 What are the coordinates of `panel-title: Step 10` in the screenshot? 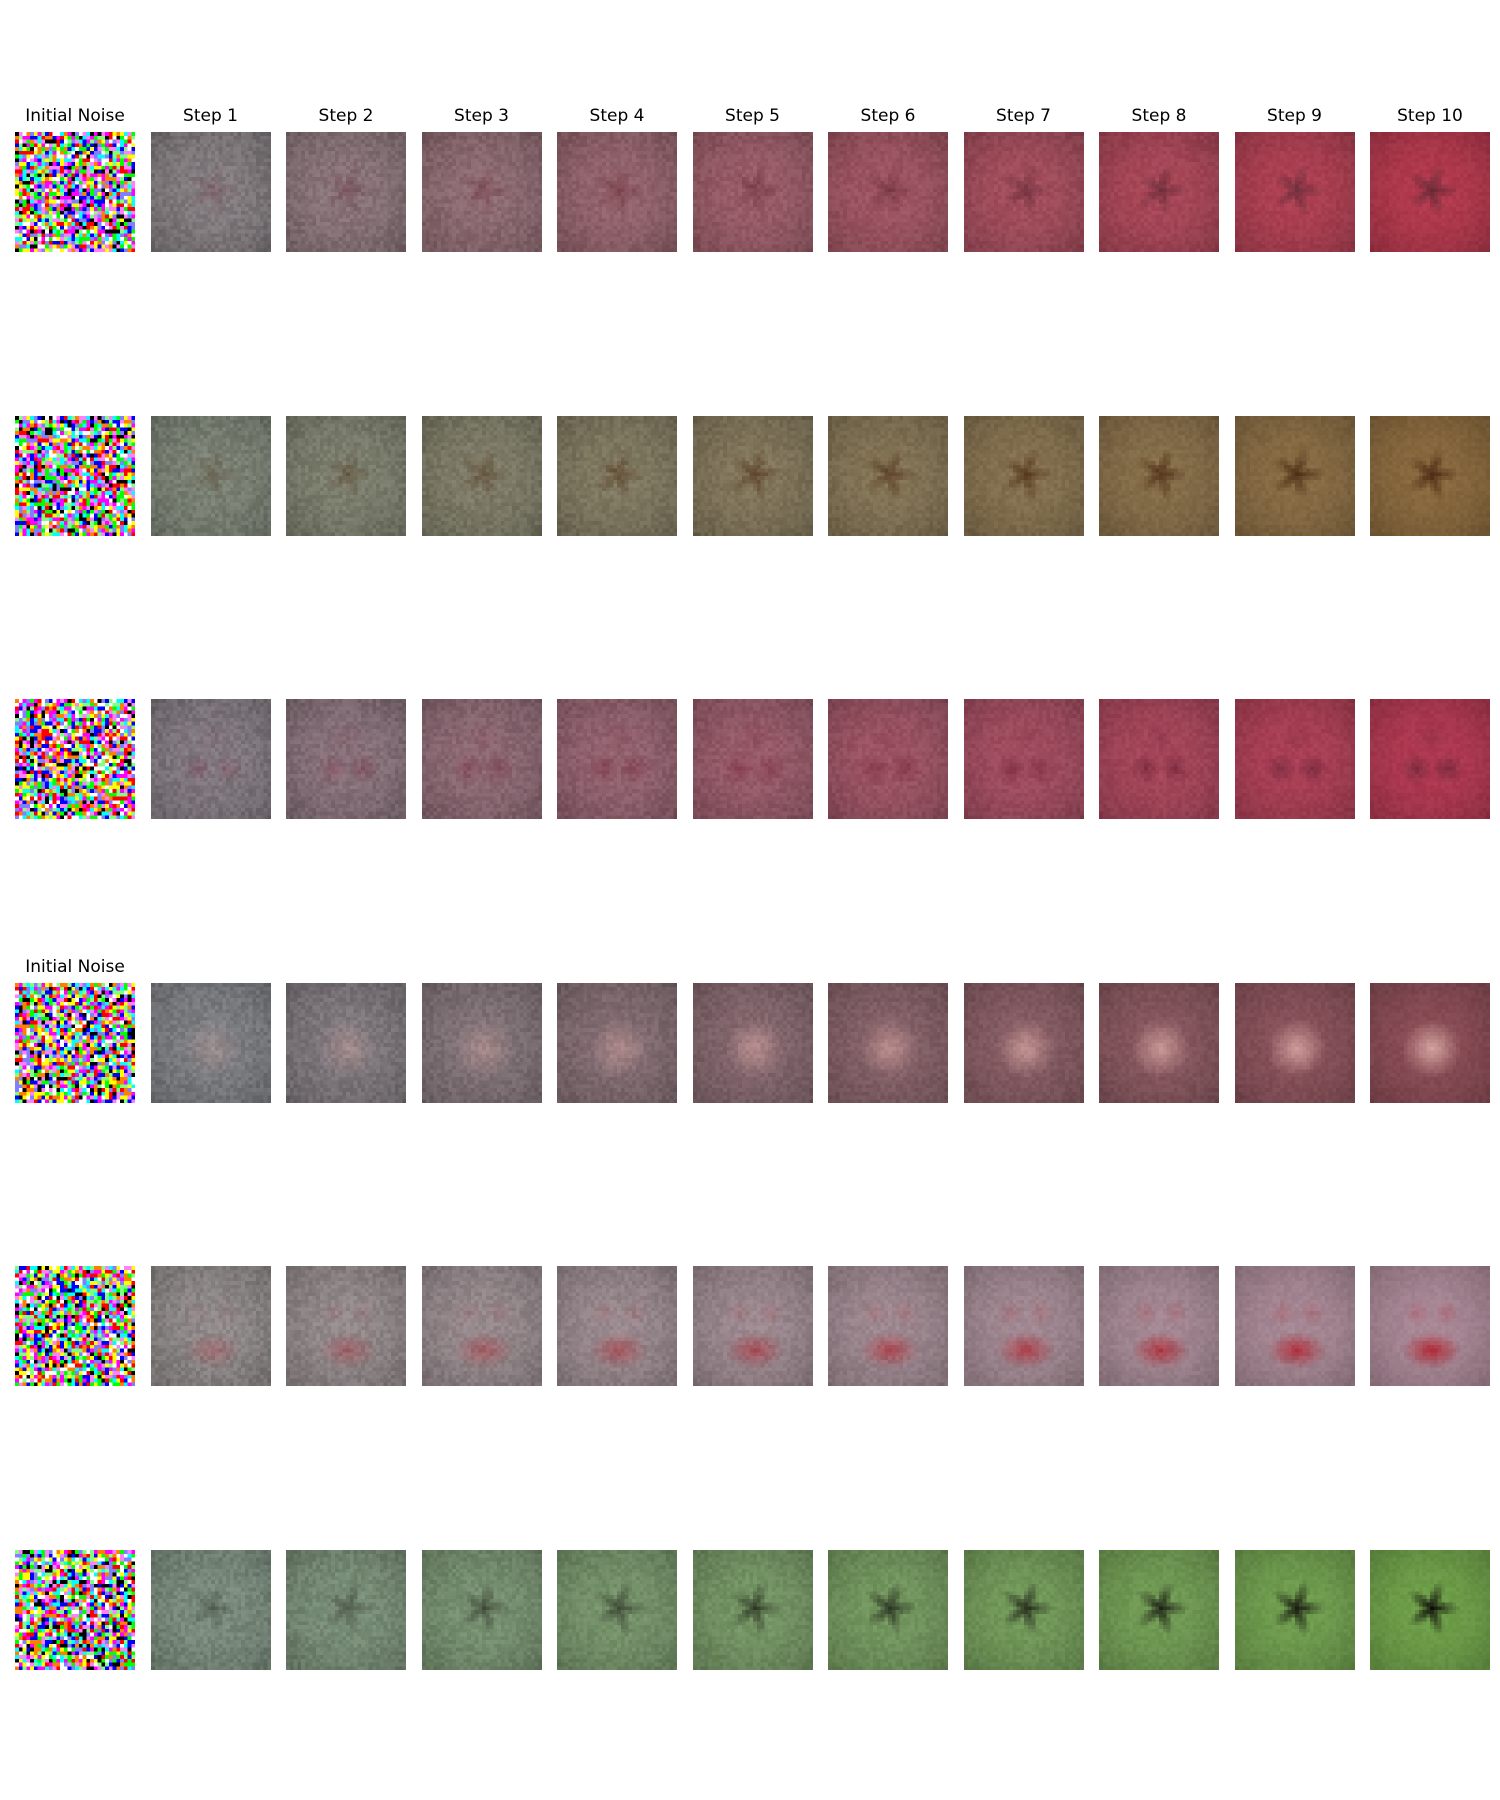 It's located at (1430, 116).